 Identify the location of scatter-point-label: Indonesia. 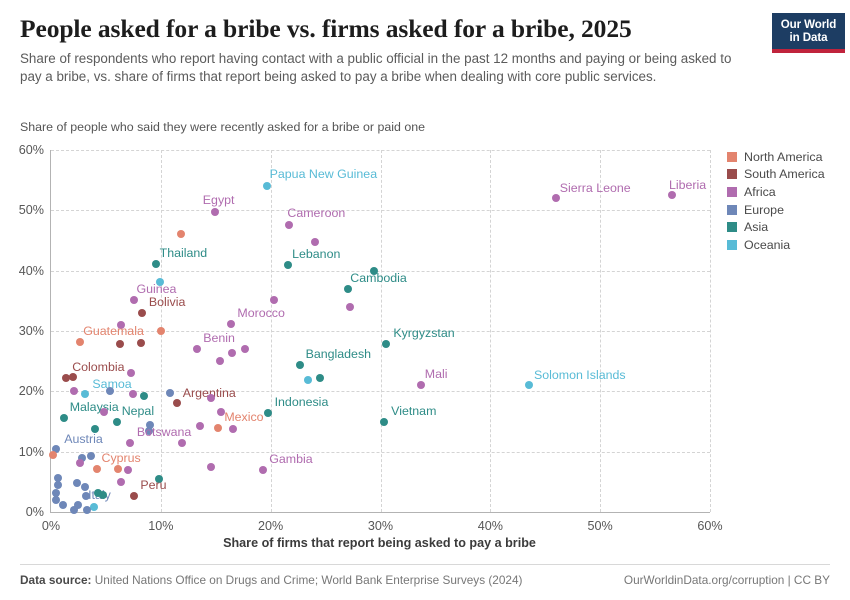
(301, 402).